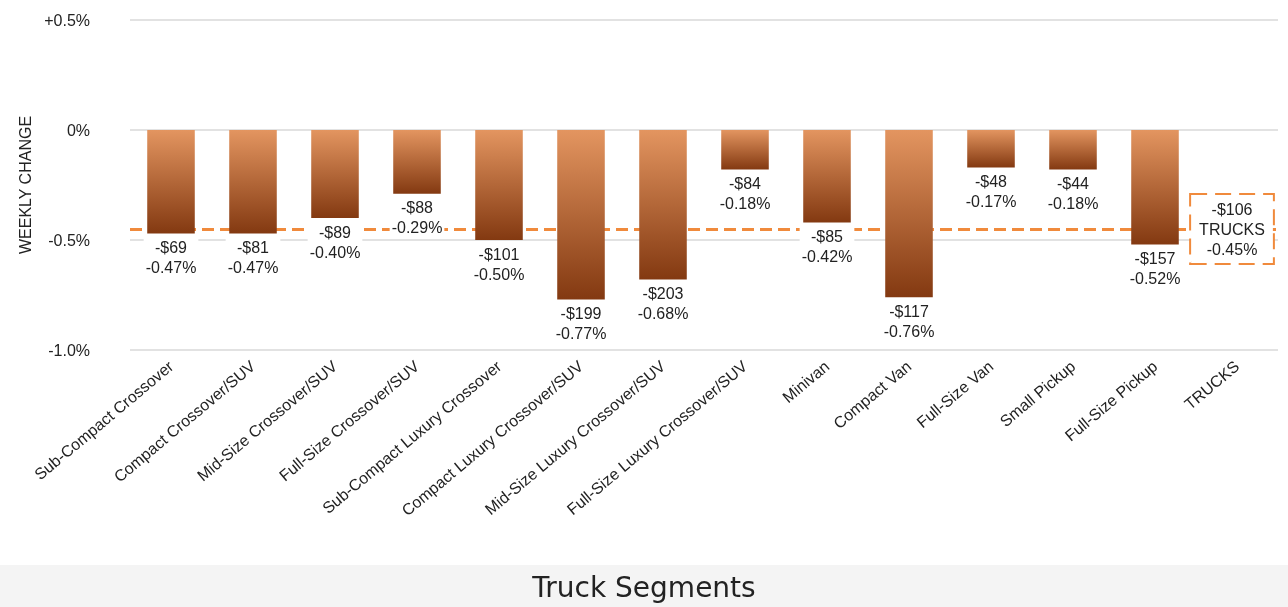  What do you see at coordinates (171, 257) in the screenshot?
I see `data-label: -$69 -0.47%` at bounding box center [171, 257].